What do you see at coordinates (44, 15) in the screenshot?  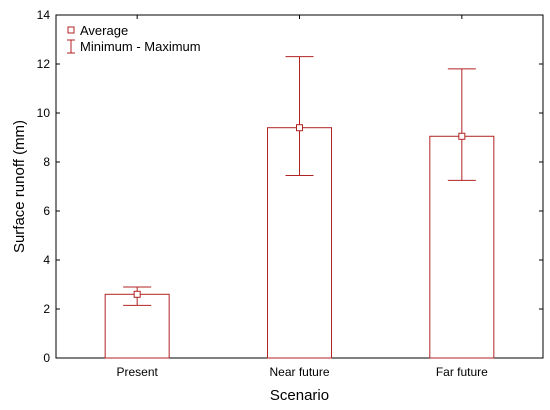 I see `y-tick-label: 14` at bounding box center [44, 15].